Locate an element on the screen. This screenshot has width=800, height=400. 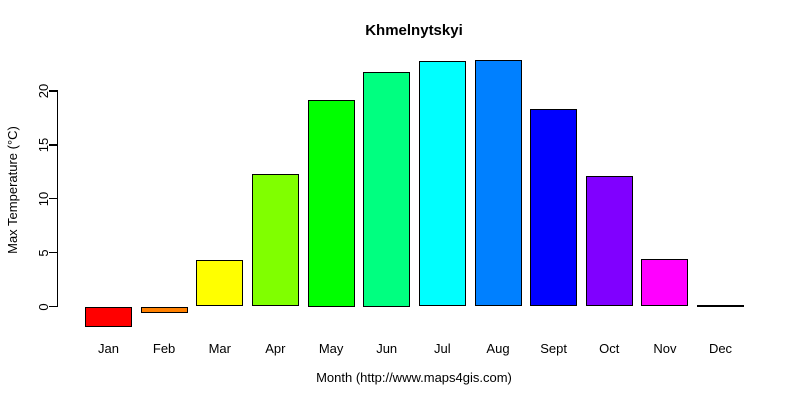
month-label-aug: Aug is located at coordinates (498, 348).